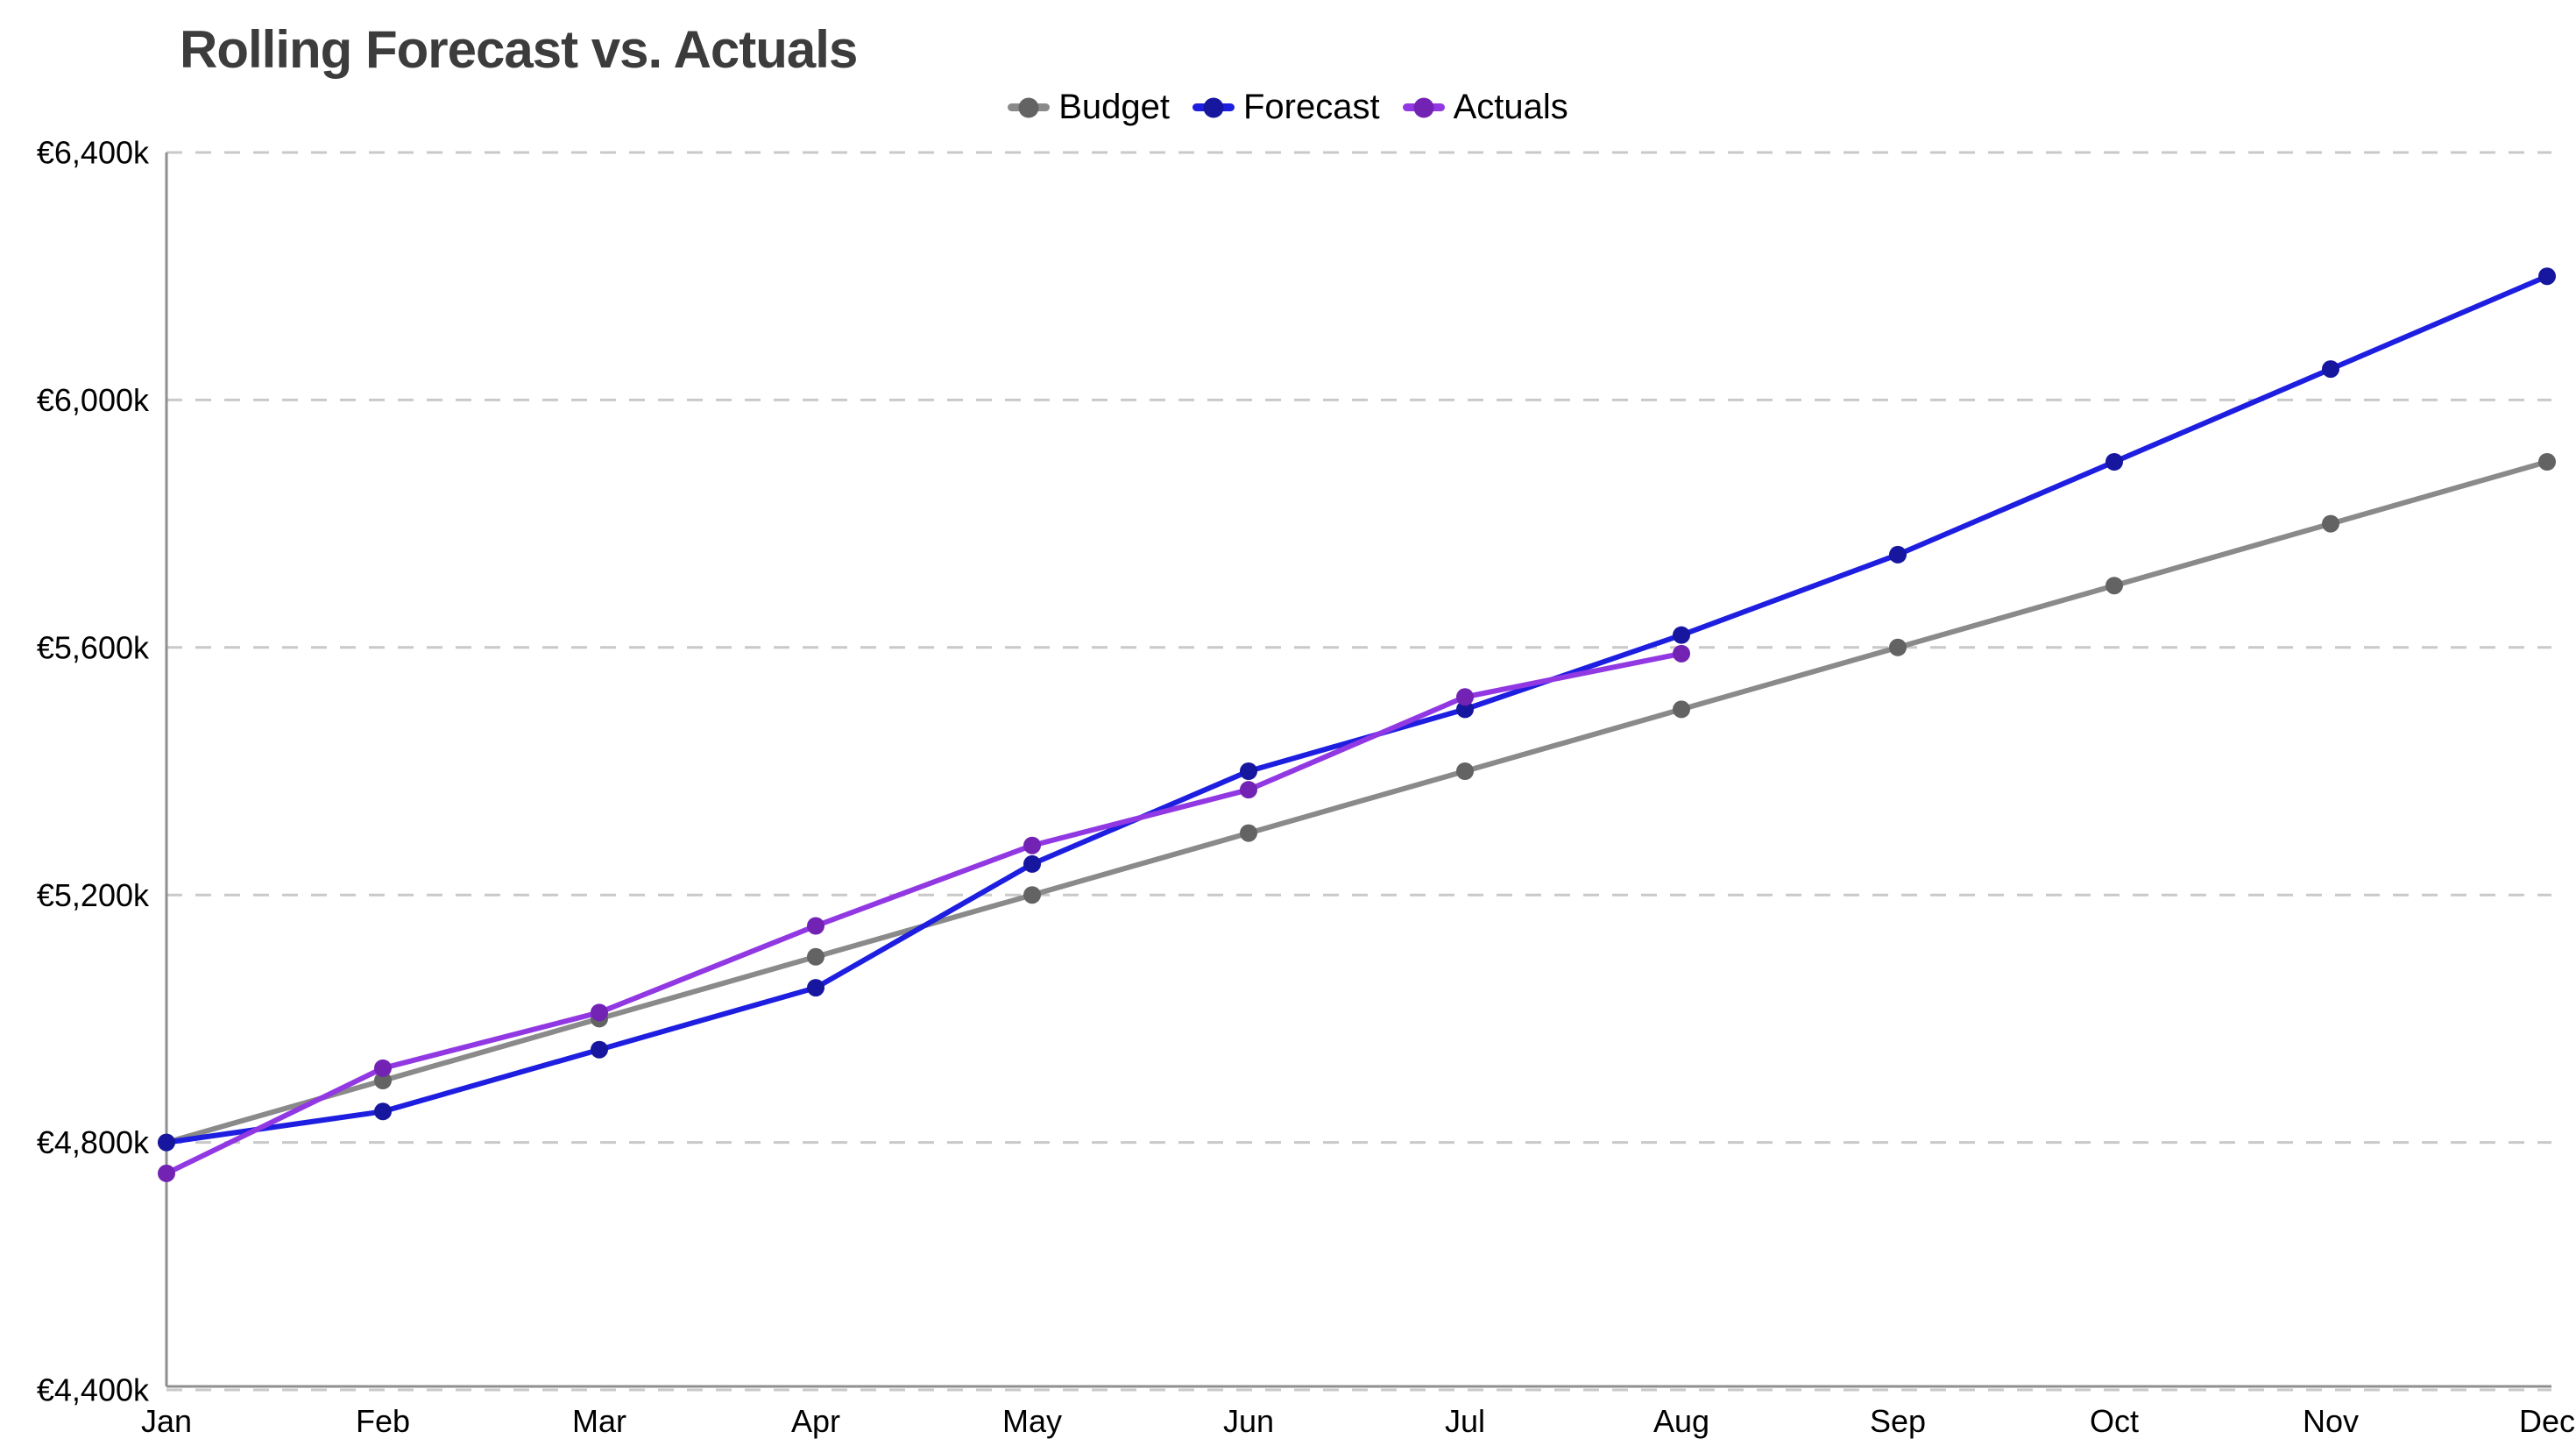  I want to click on legend-label-forecast: Forecast, so click(1311, 107).